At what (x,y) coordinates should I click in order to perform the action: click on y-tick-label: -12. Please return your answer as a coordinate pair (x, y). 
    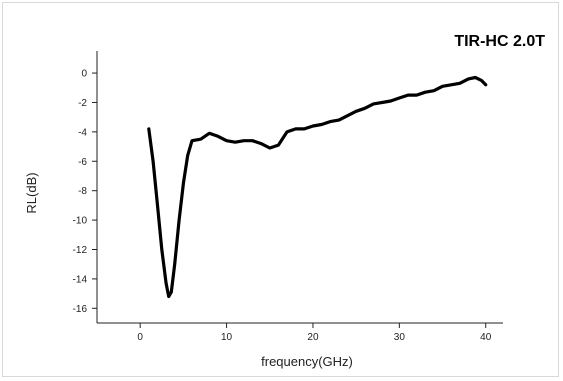
    Looking at the image, I should click on (80, 250).